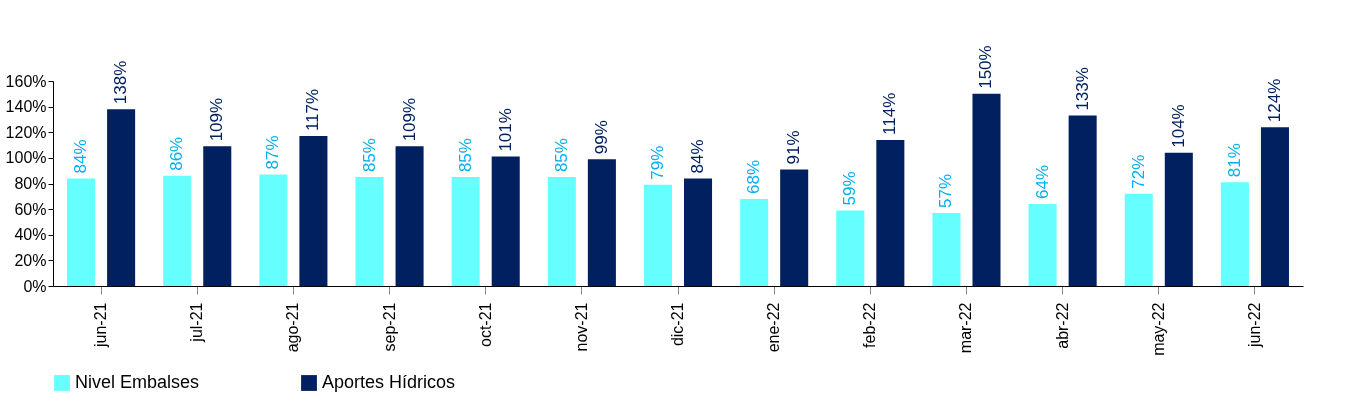 The width and height of the screenshot is (1370, 409). I want to click on data-label: 133%, so click(1082, 89).